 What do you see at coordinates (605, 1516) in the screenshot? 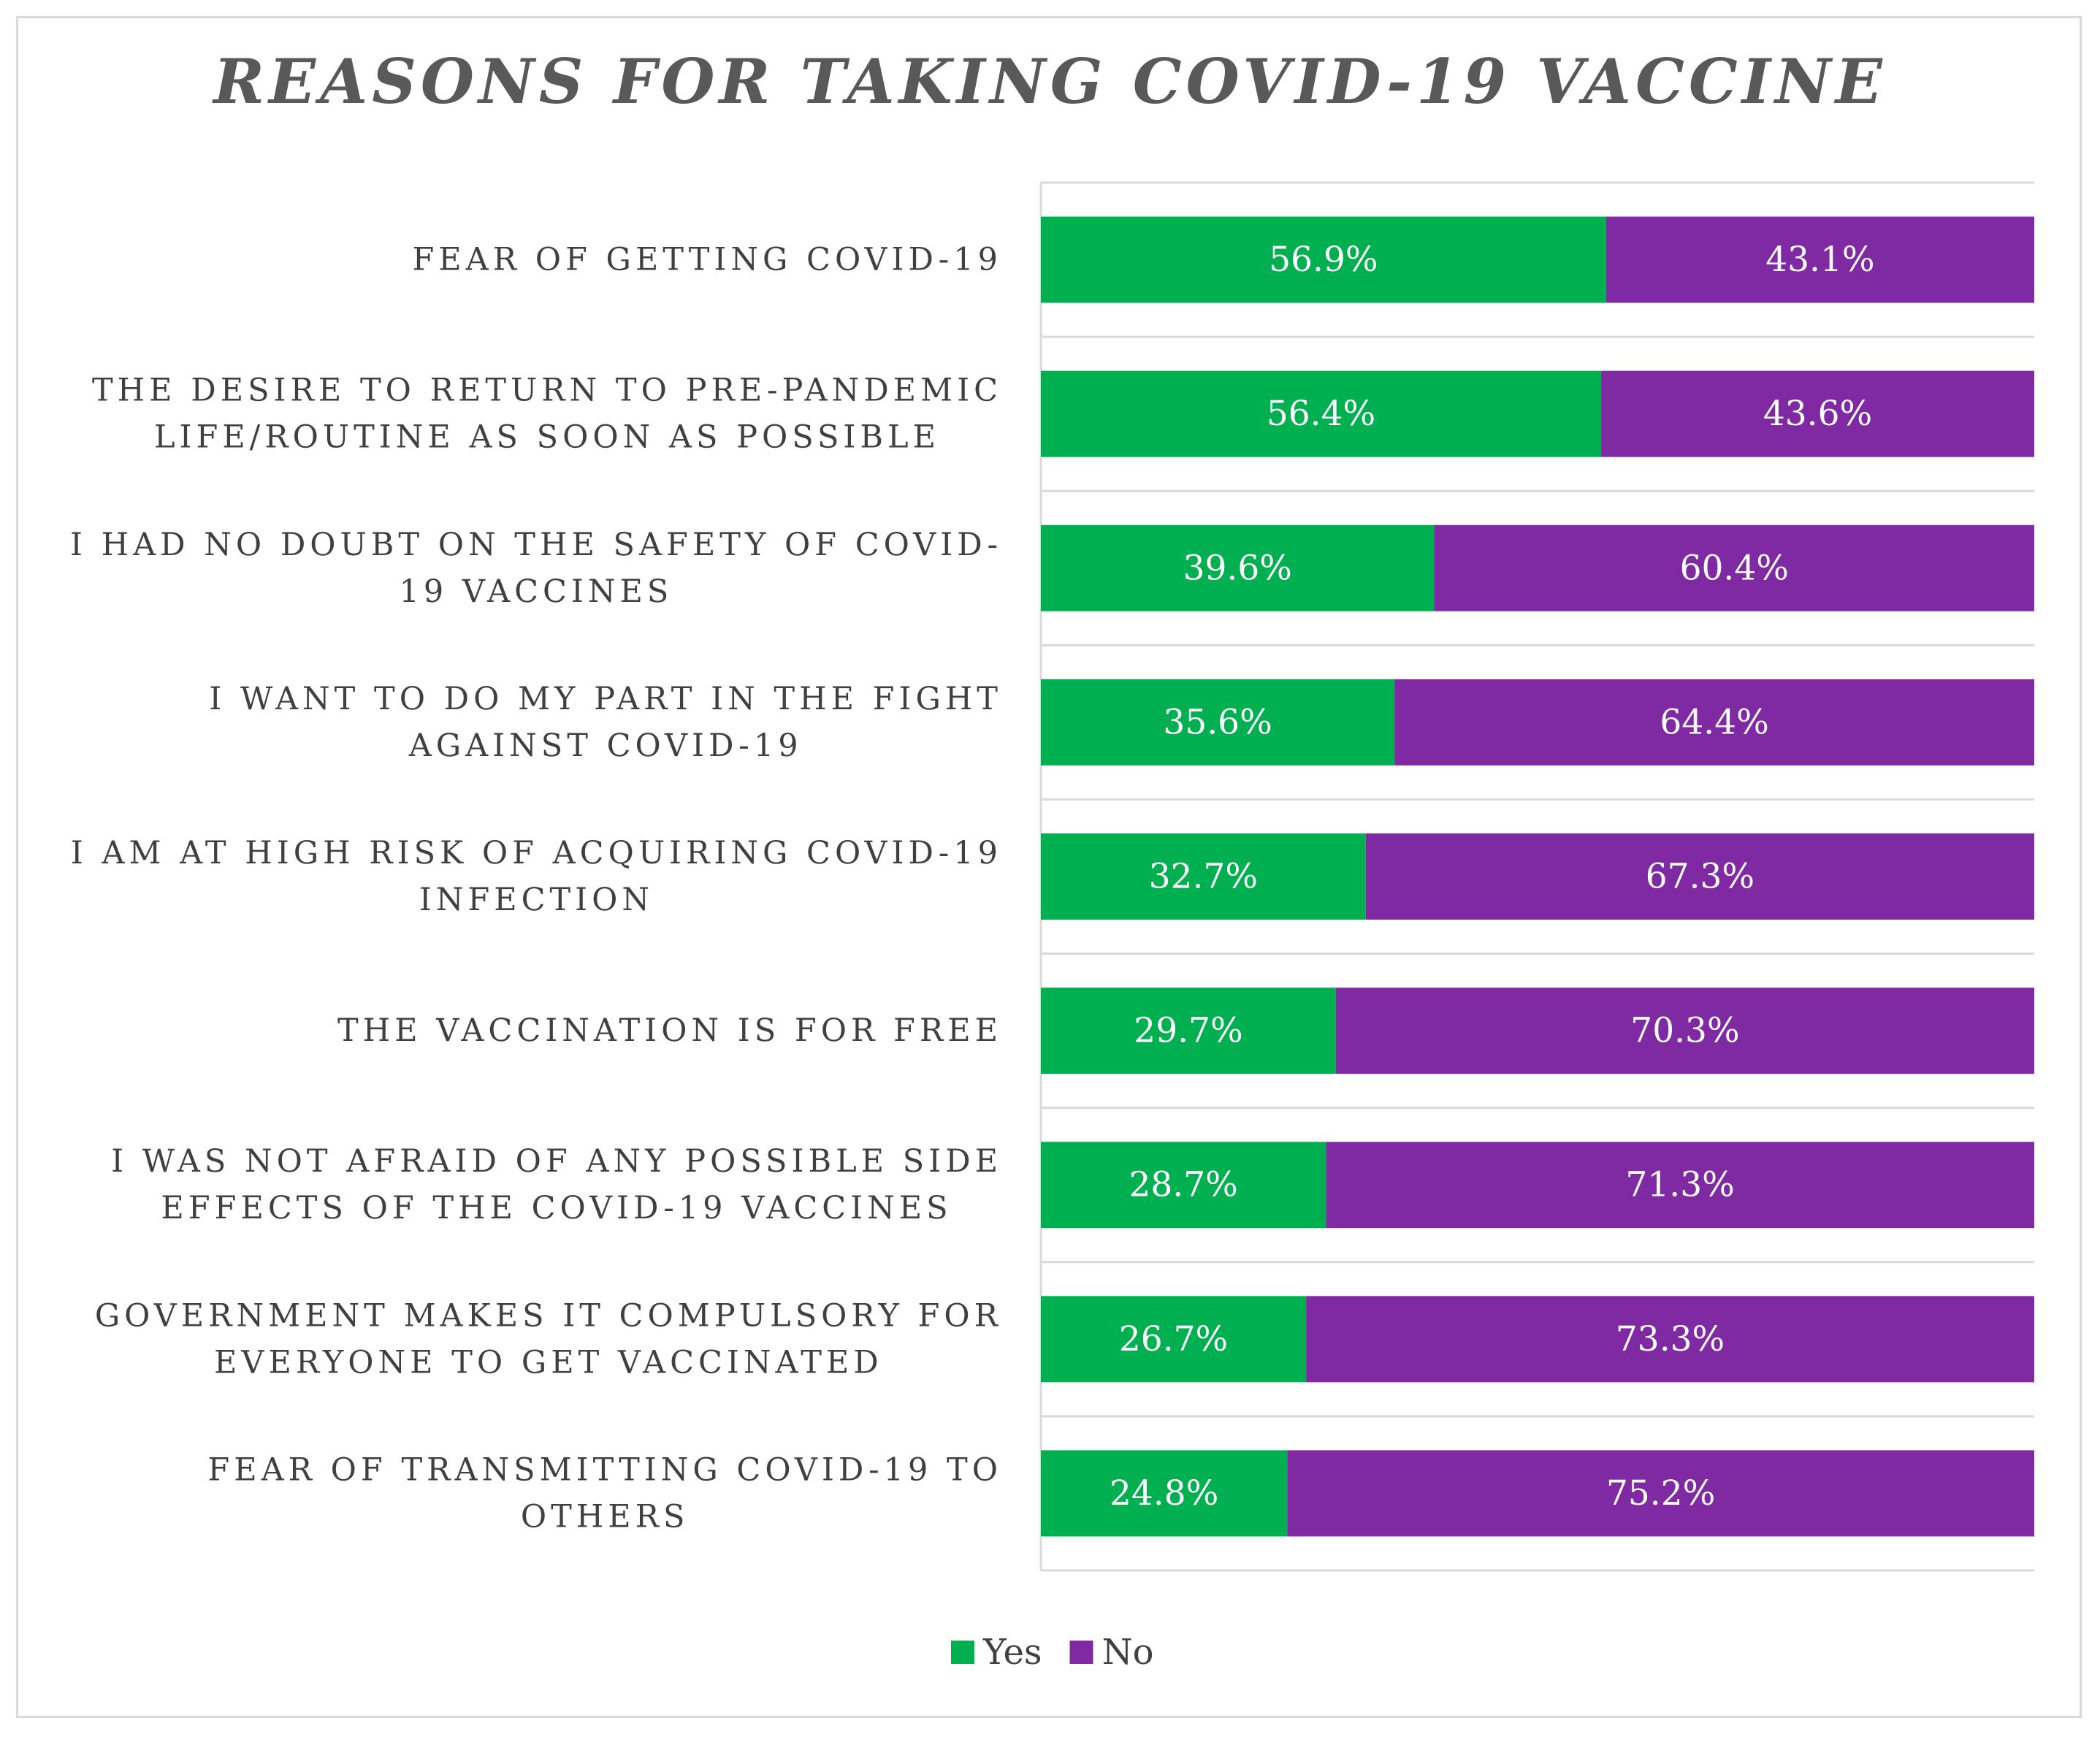
I see `category-label-line: OTHERS` at bounding box center [605, 1516].